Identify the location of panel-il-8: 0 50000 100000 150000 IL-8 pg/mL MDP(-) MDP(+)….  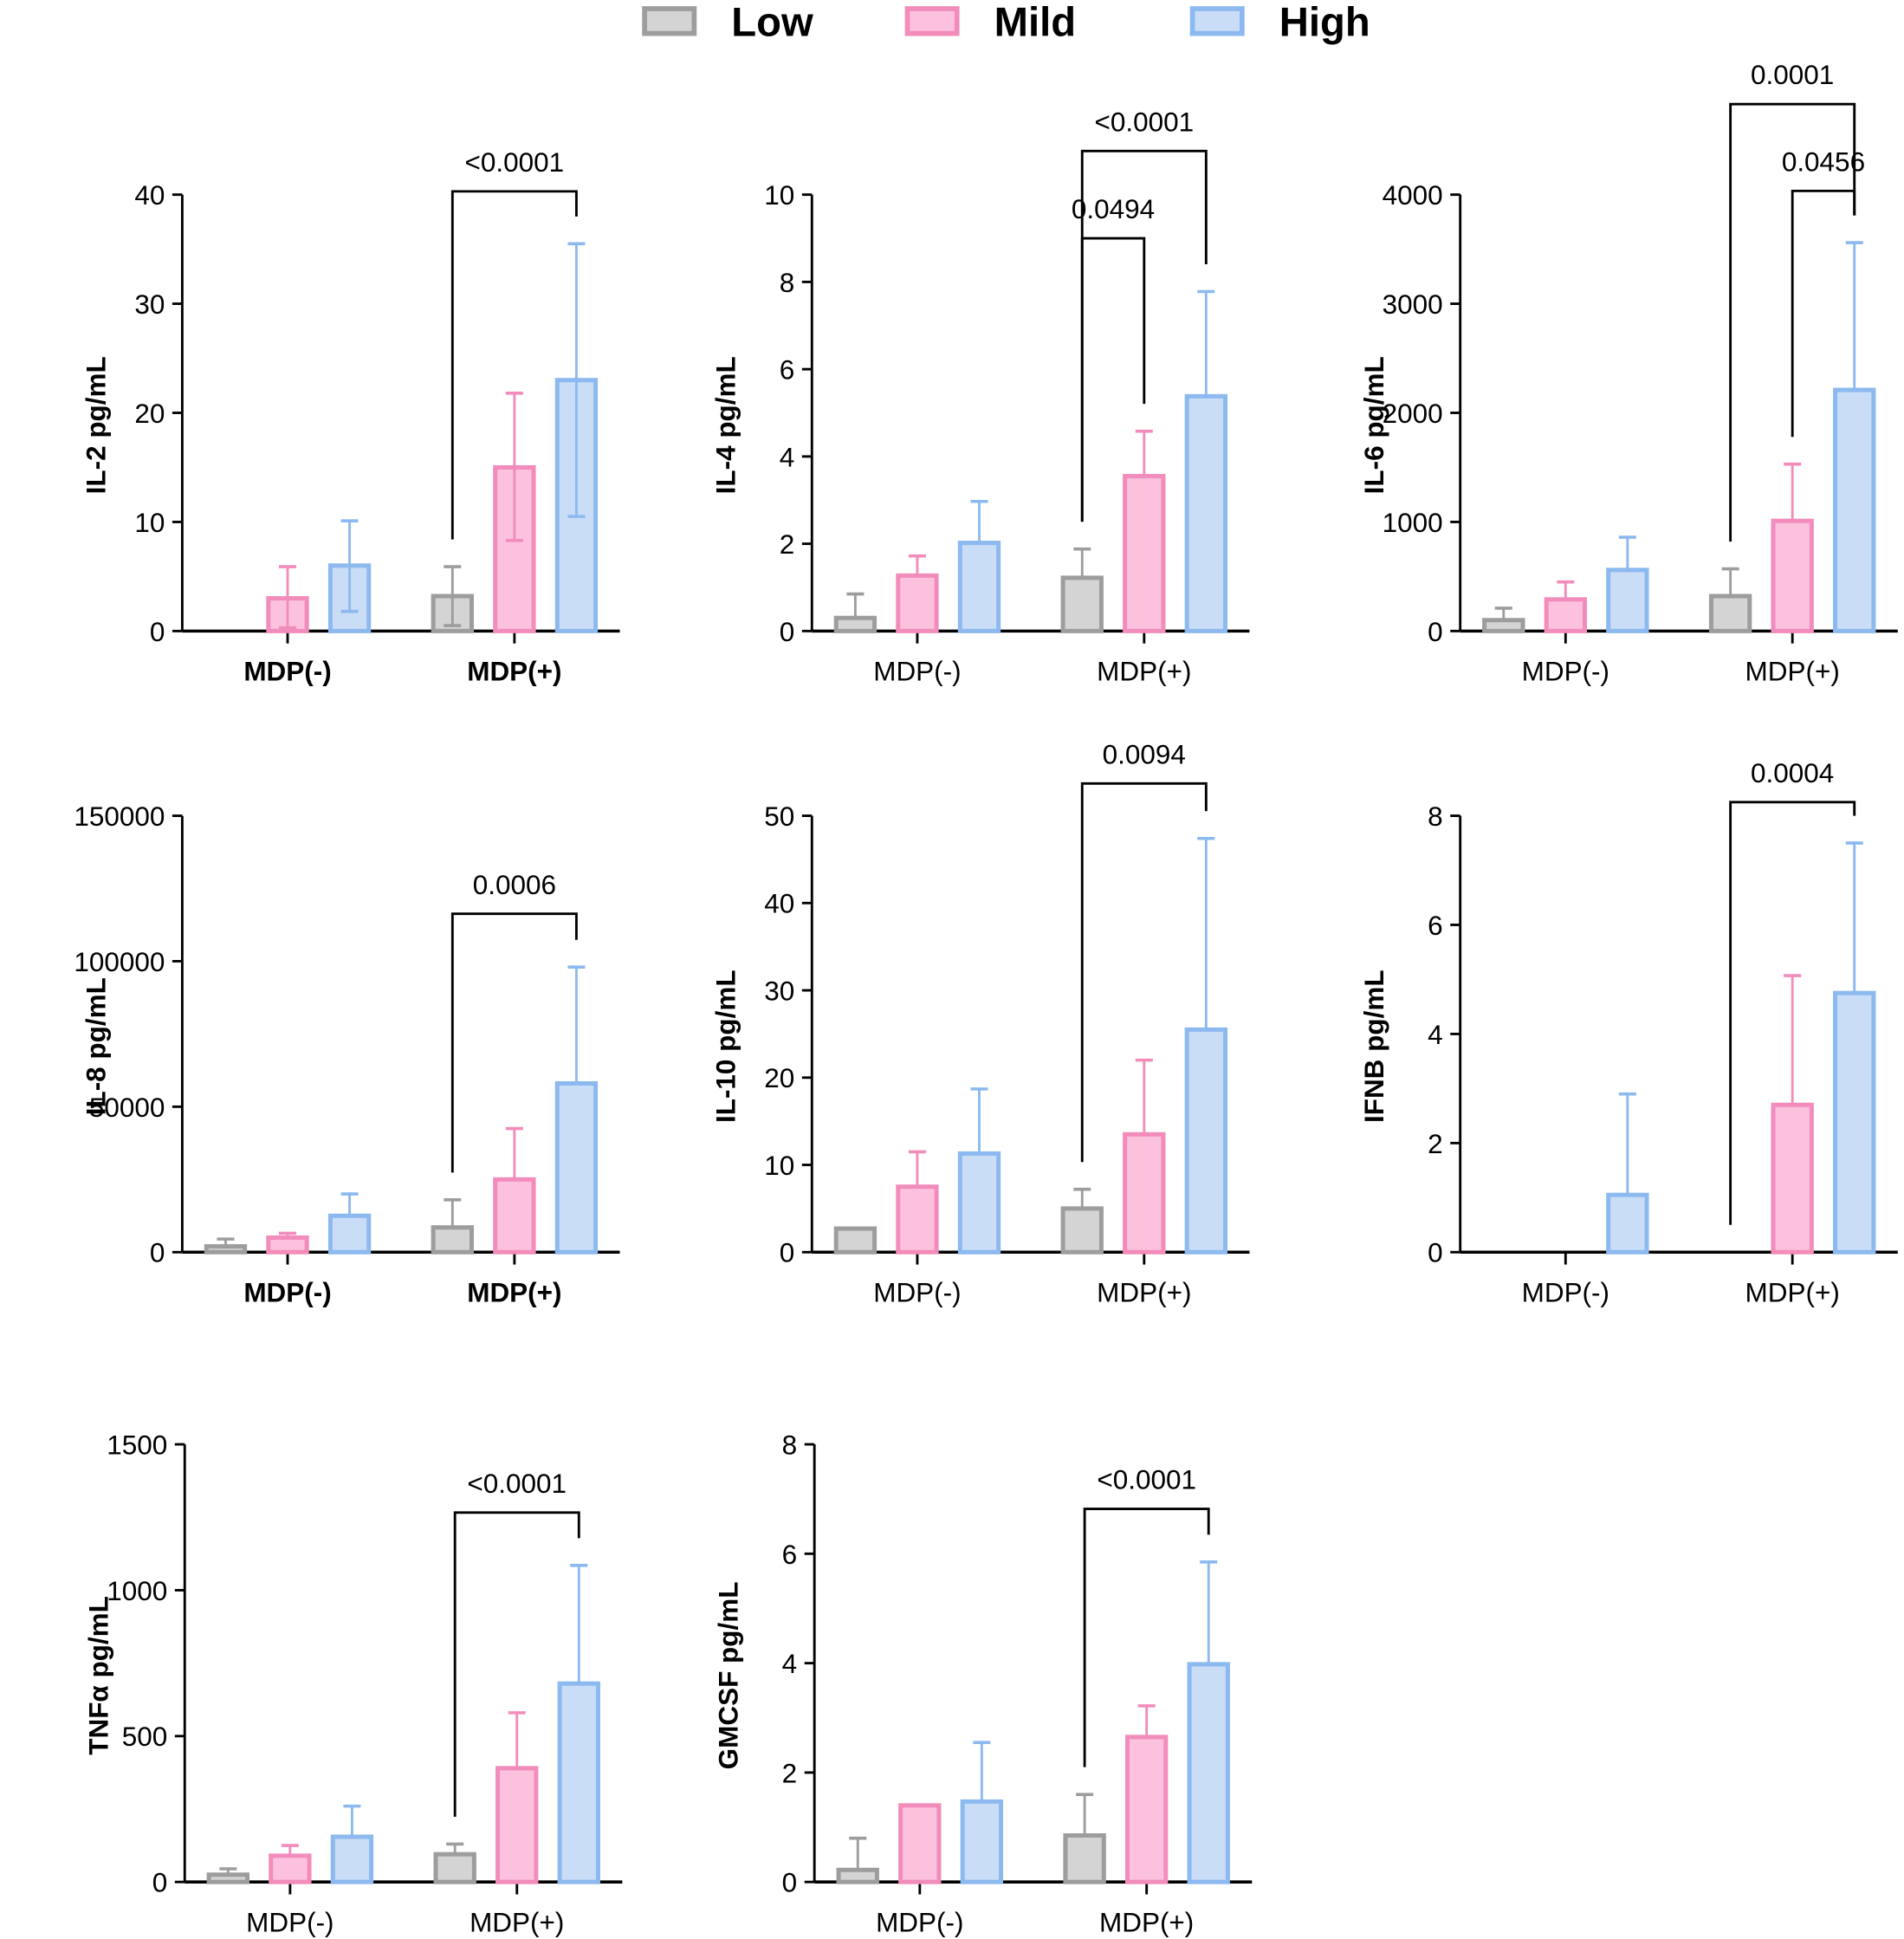
(347, 1054).